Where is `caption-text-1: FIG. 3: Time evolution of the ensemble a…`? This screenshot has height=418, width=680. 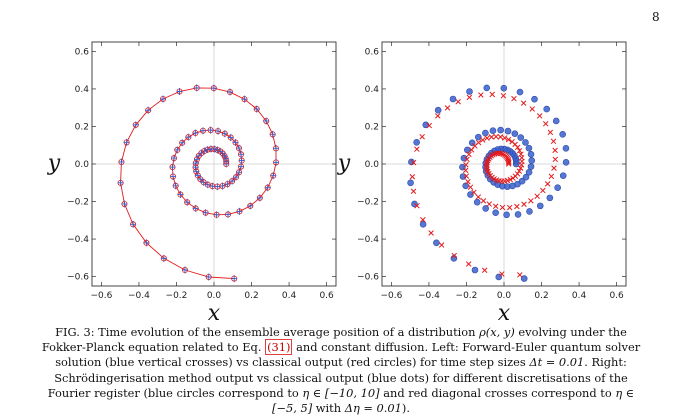 caption-text-1: FIG. 3: Time evolution of the ensemble a… is located at coordinates (267, 332).